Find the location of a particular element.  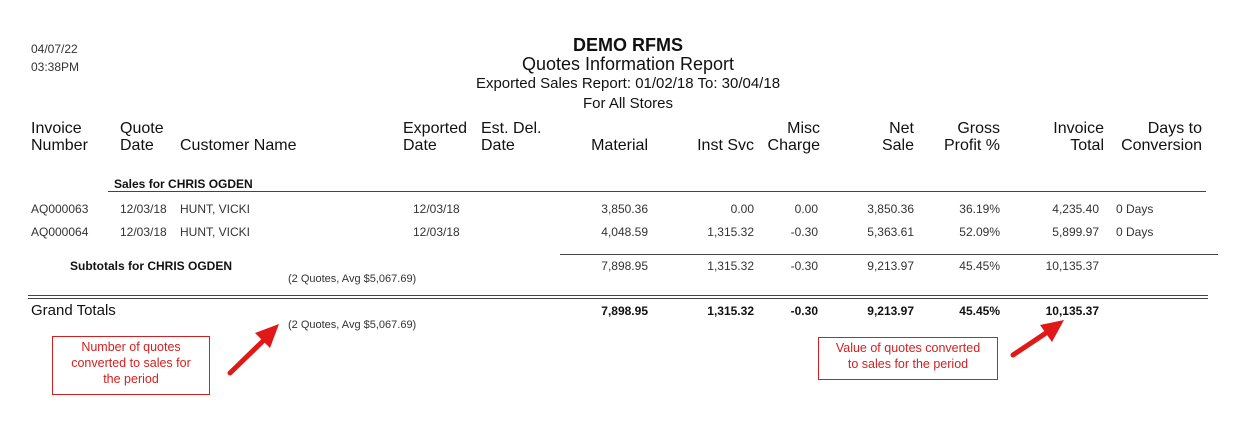

company-name: DEMO RFMS is located at coordinates (628, 45).